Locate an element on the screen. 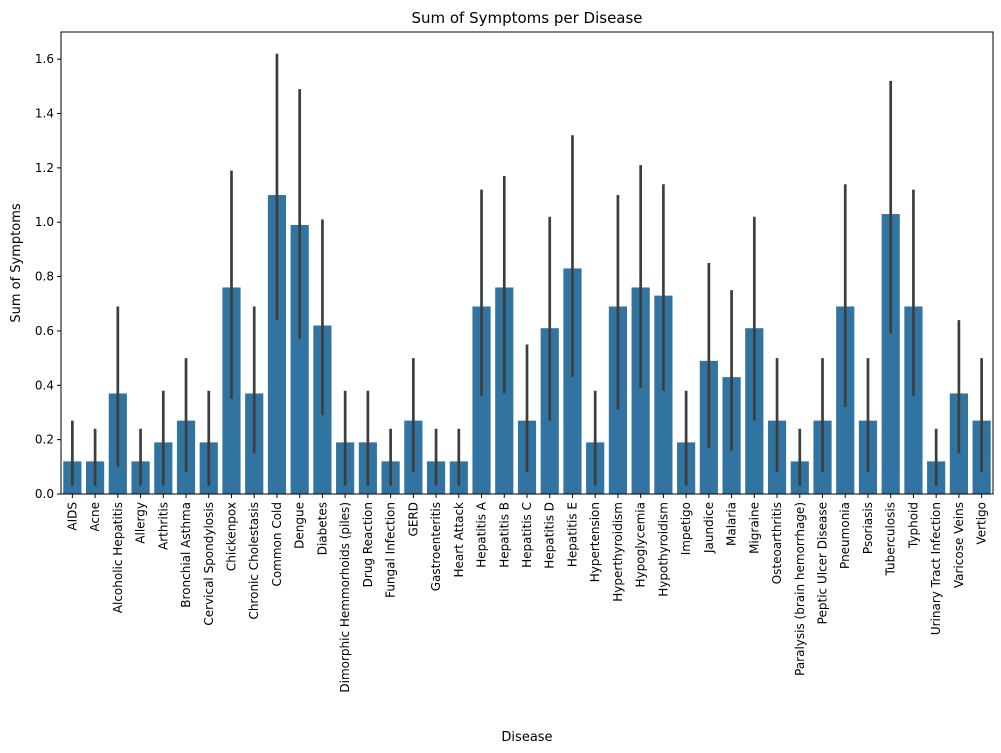 This screenshot has height=753, width=1001. x-tick-label: Paralysis (brain hemorrhage) is located at coordinates (800, 589).